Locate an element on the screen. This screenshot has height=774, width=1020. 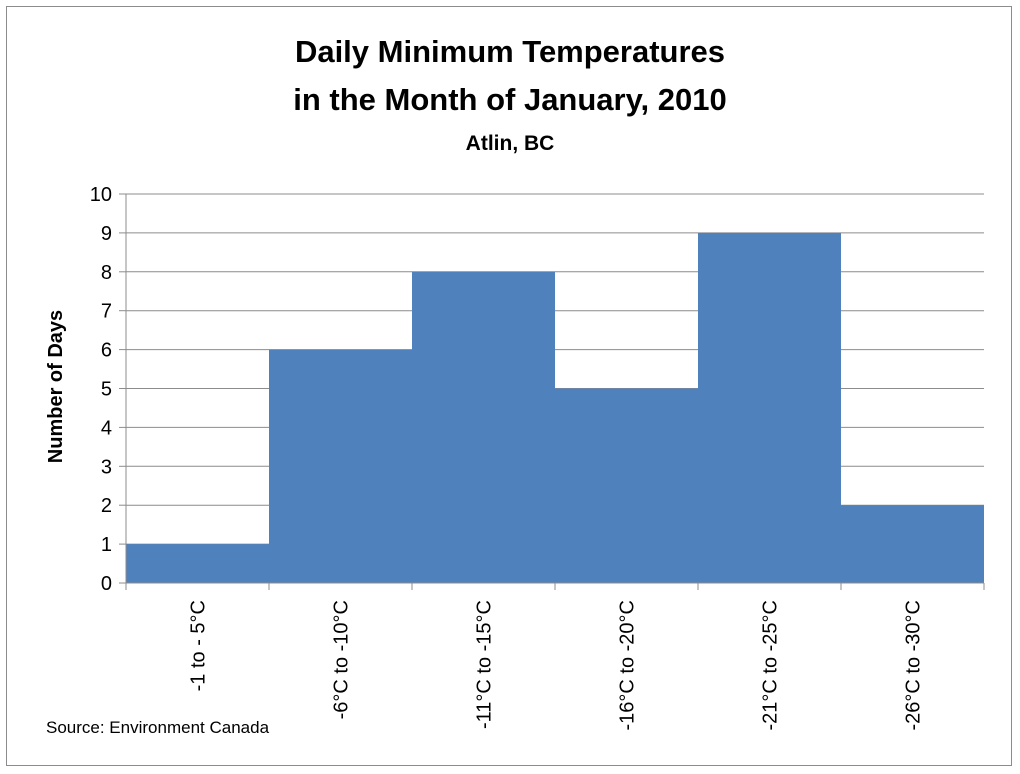
y-tick-label: 8 is located at coordinates (106, 273).